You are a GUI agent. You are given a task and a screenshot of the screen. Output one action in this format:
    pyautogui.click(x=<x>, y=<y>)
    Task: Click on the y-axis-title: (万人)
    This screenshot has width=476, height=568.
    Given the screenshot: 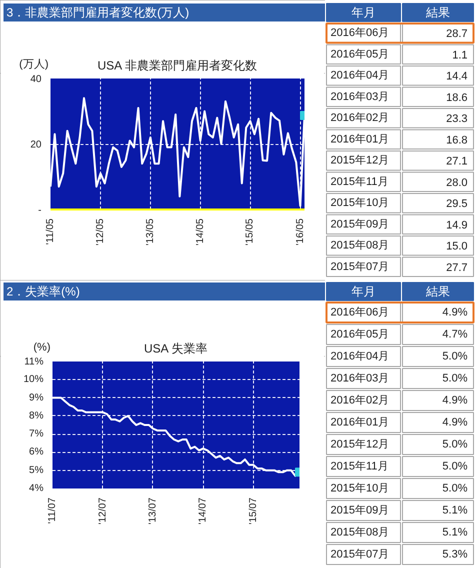 What is the action you would take?
    pyautogui.click(x=33, y=64)
    